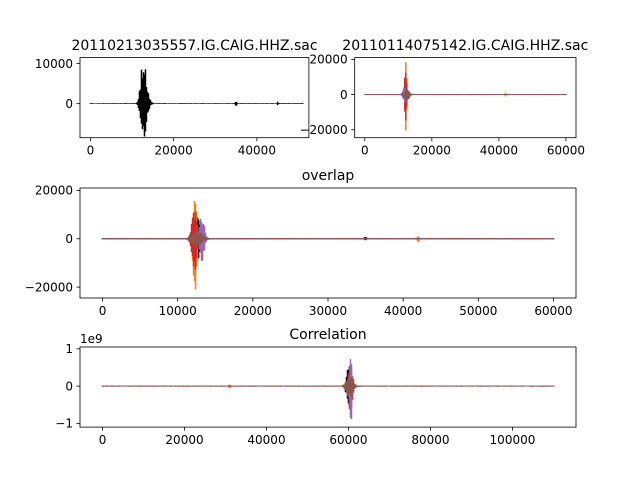 The width and height of the screenshot is (640, 480). What do you see at coordinates (465, 46) in the screenshot?
I see `trace2-title: 20110114075142.IG.CAIG.HHZ.sac` at bounding box center [465, 46].